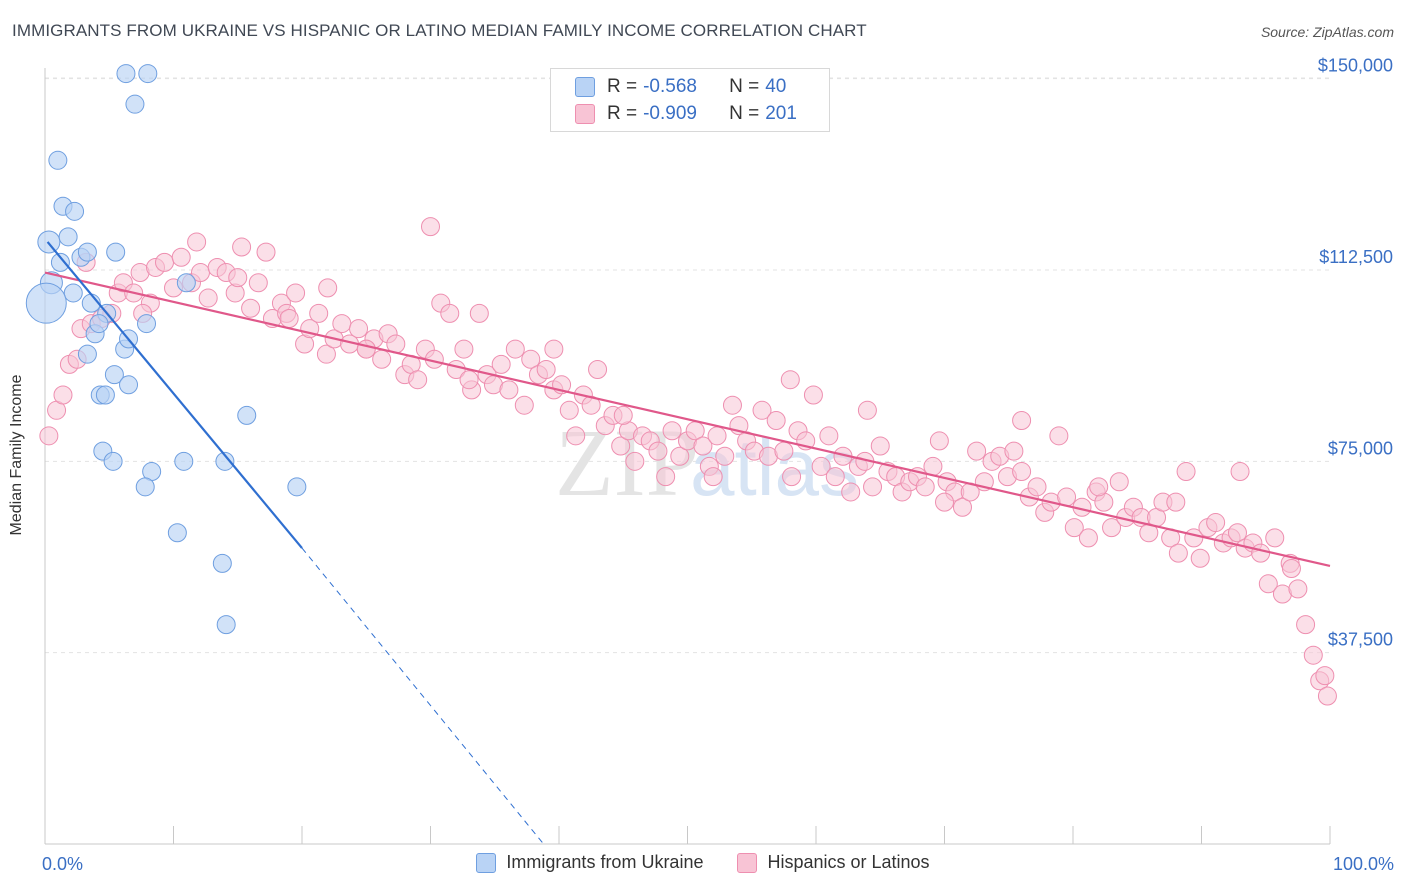  Describe the element at coordinates (1360, 448) in the screenshot. I see `y-tick-label: $75,000` at that location.